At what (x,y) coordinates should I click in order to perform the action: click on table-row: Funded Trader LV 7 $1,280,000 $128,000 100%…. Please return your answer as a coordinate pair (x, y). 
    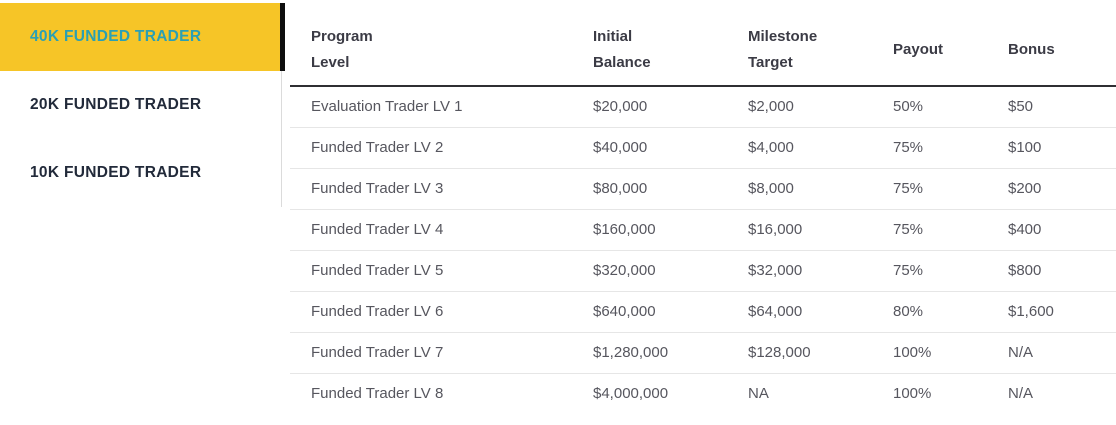
    Looking at the image, I should click on (703, 352).